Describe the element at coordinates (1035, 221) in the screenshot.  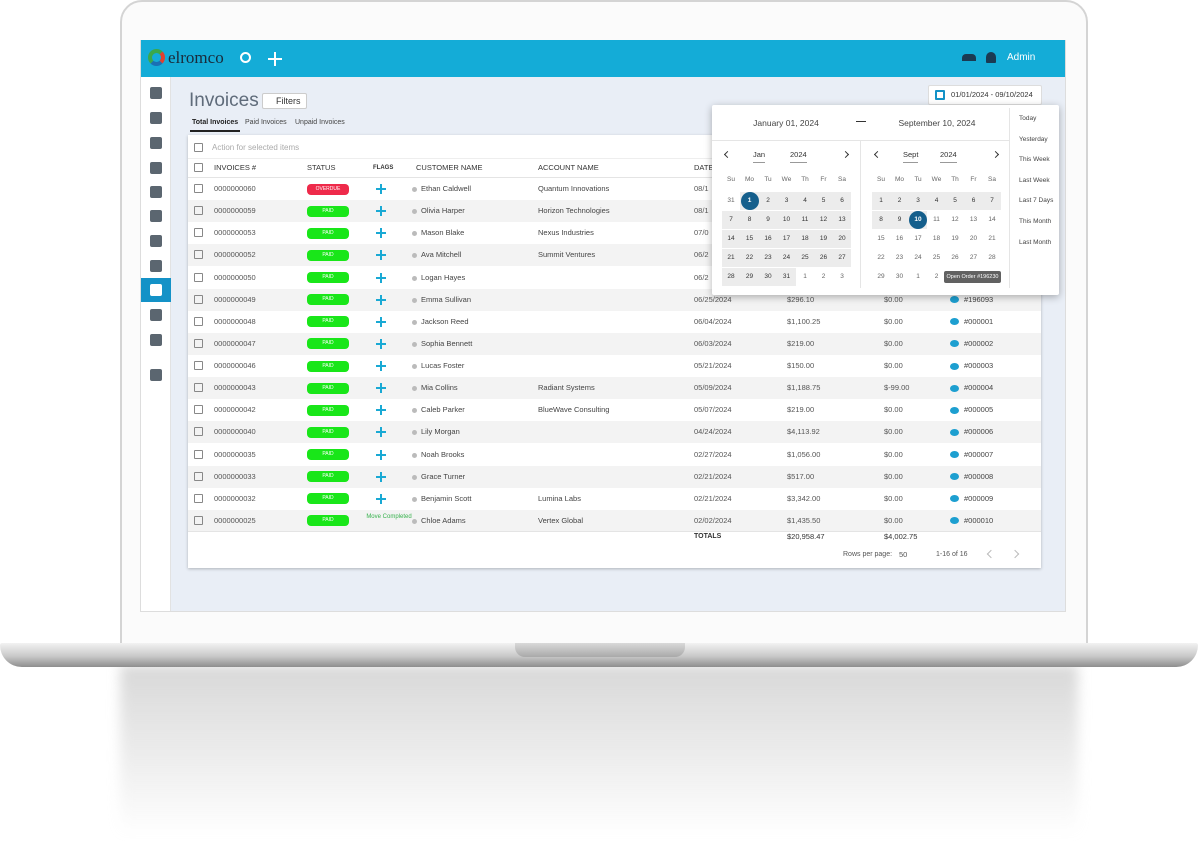
I see `preset: This Month` at that location.